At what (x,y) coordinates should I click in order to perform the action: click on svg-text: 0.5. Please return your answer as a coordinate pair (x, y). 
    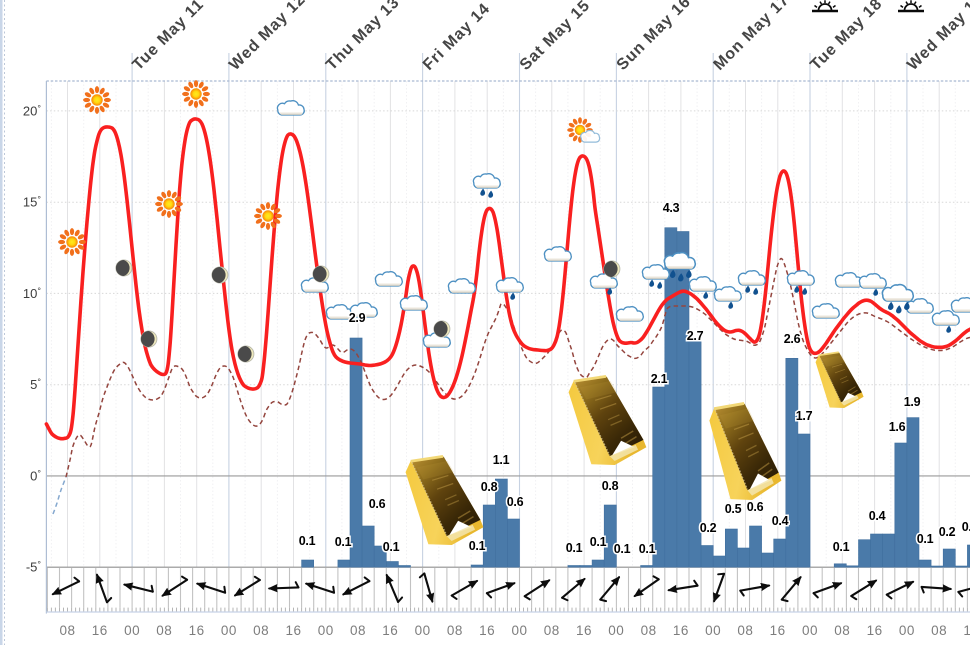
    Looking at the image, I should click on (733, 509).